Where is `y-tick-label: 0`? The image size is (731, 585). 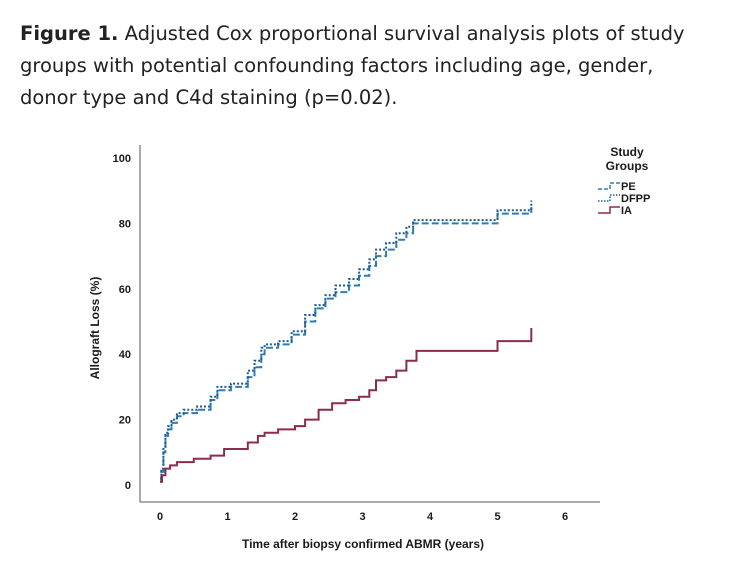 y-tick-label: 0 is located at coordinates (128, 486).